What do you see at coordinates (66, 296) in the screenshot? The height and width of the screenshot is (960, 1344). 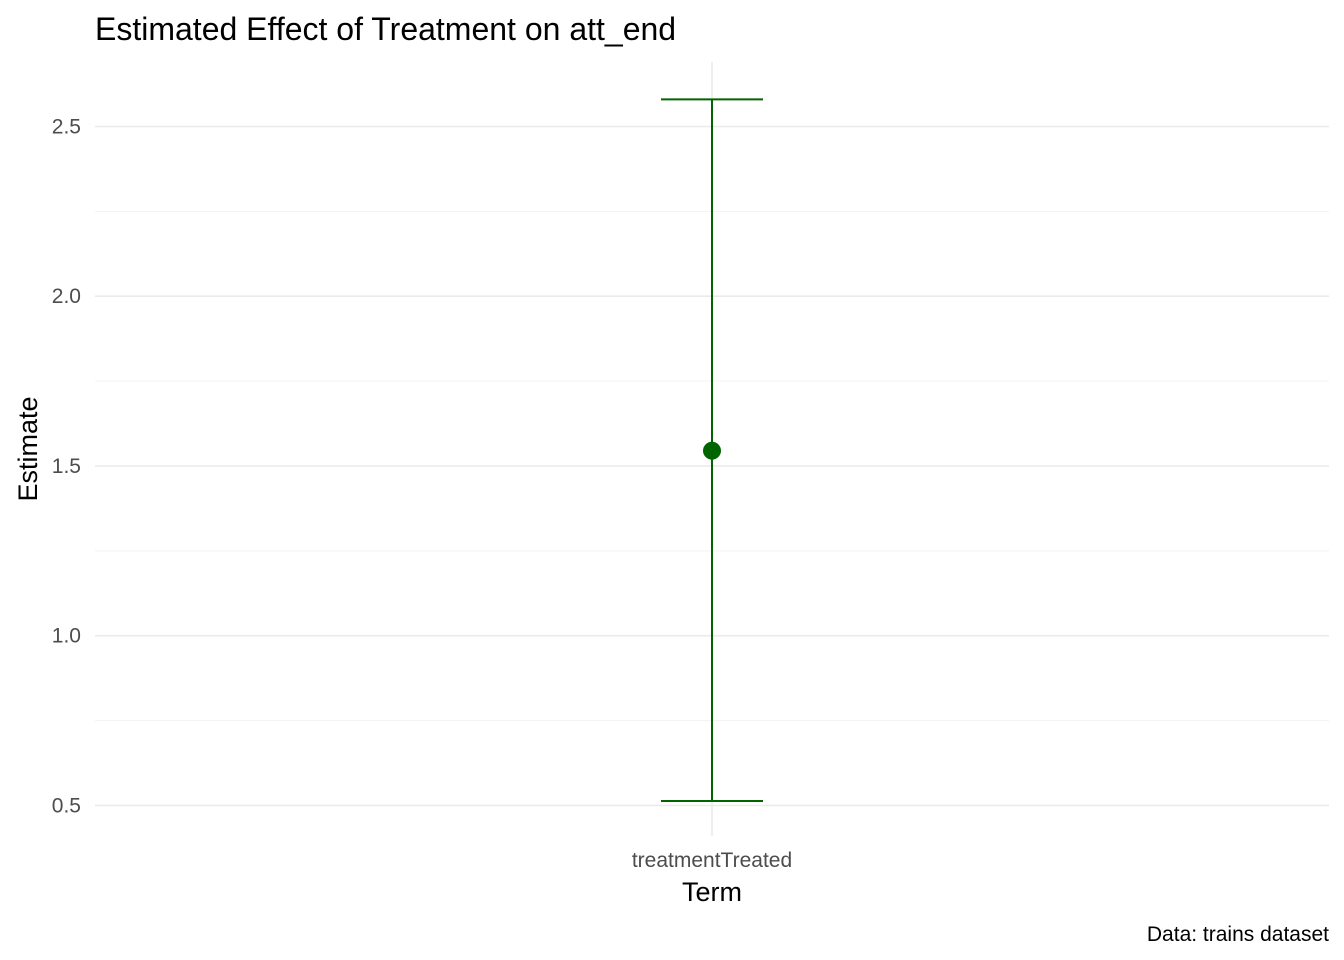 I see `y-tick-label: 2.0` at bounding box center [66, 296].